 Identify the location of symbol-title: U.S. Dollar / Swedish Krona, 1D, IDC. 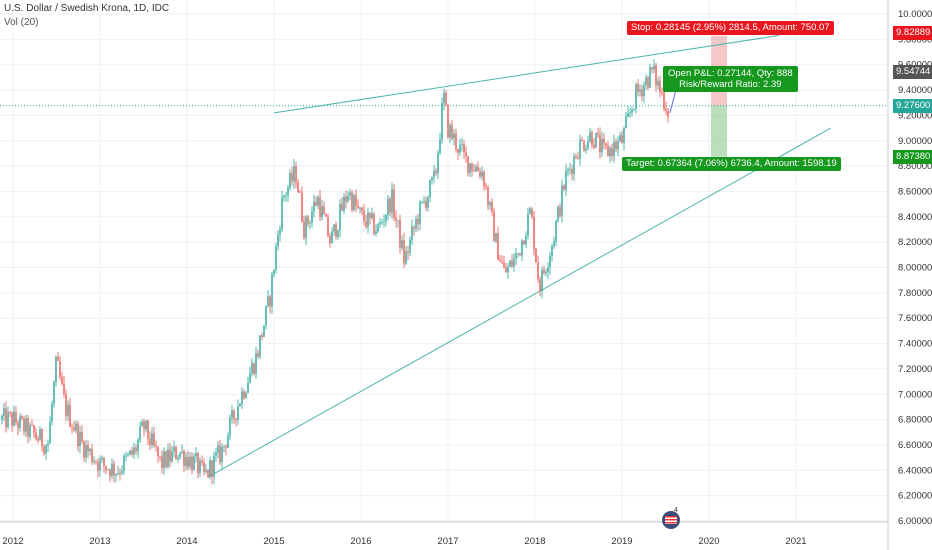
(87, 8).